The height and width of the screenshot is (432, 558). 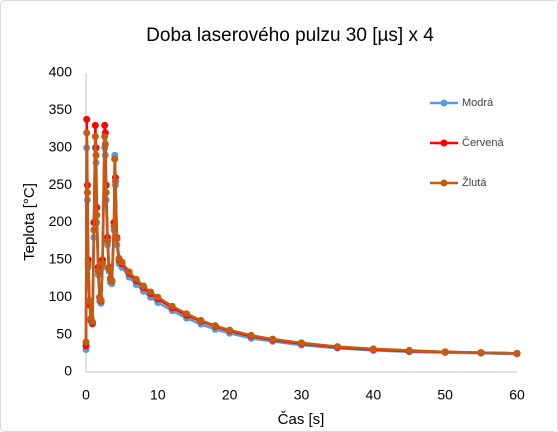 What do you see at coordinates (517, 395) in the screenshot?
I see `x-tick-label: 60` at bounding box center [517, 395].